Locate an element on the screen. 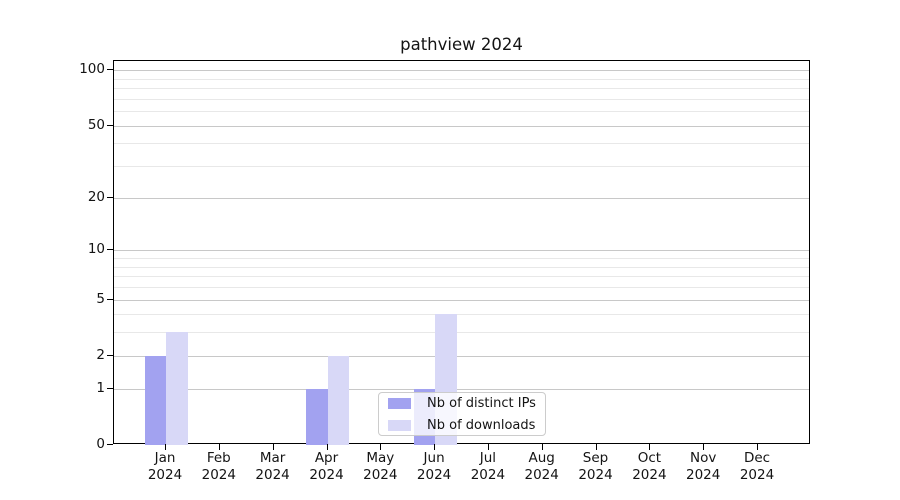  x-tick-label: Jun 2024 is located at coordinates (434, 466).